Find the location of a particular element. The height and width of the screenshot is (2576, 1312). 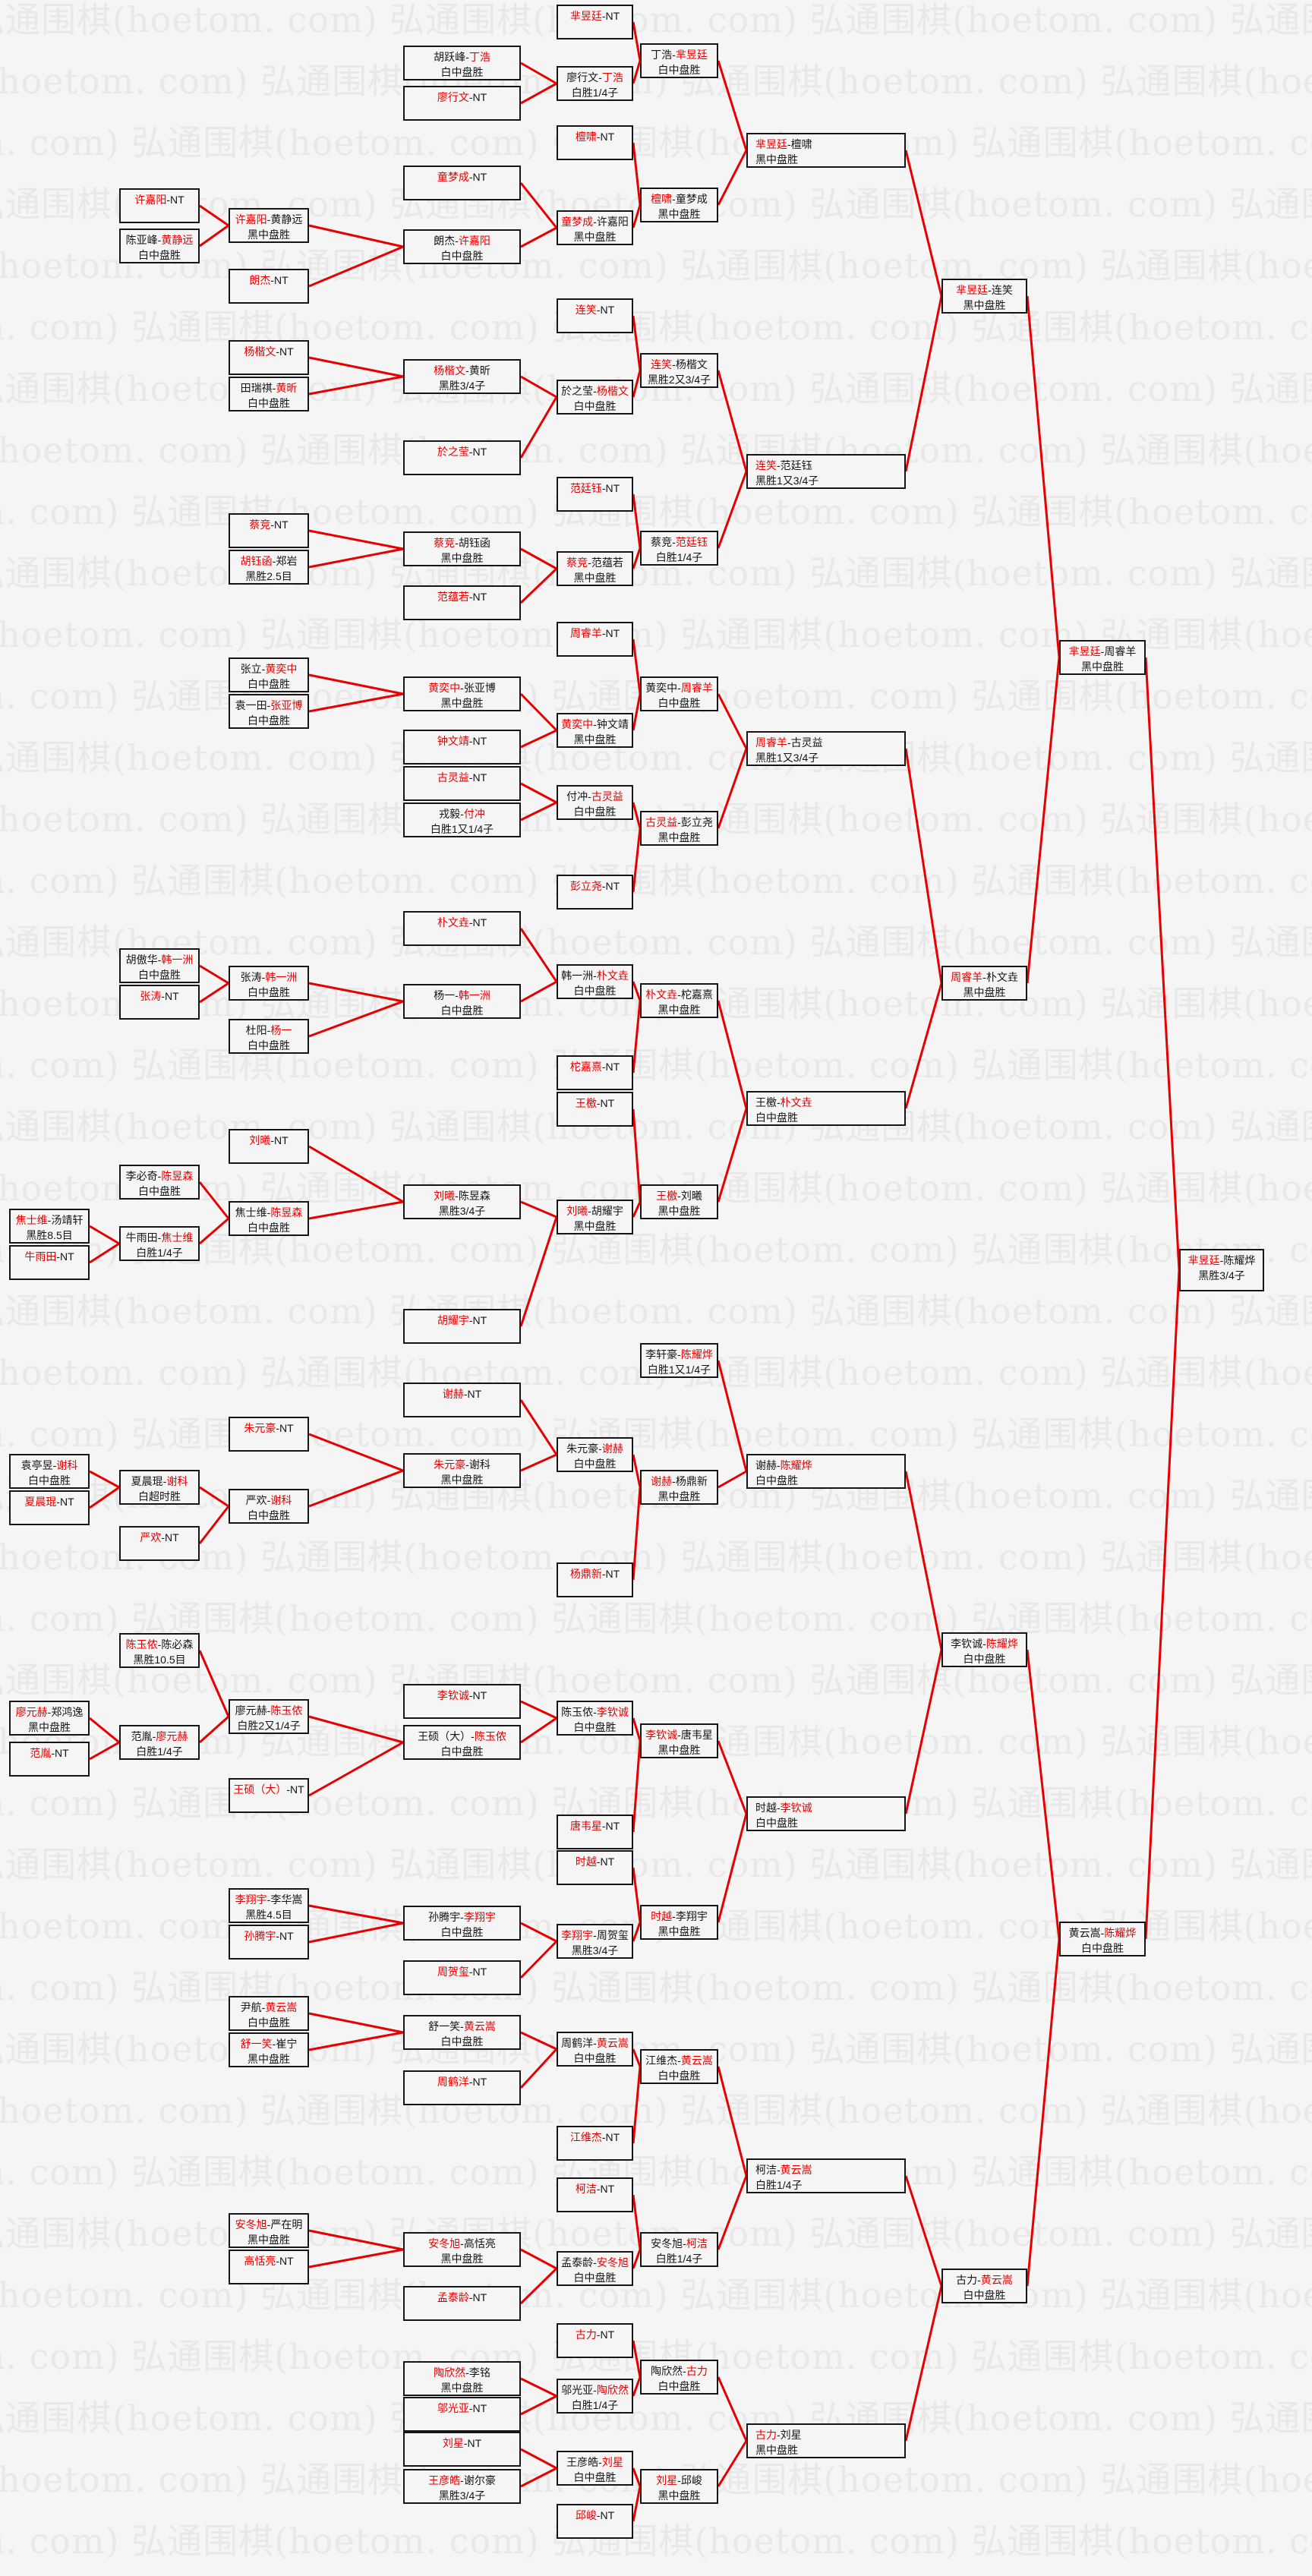

winner-player-name: 杨楷文 is located at coordinates (450, 370).